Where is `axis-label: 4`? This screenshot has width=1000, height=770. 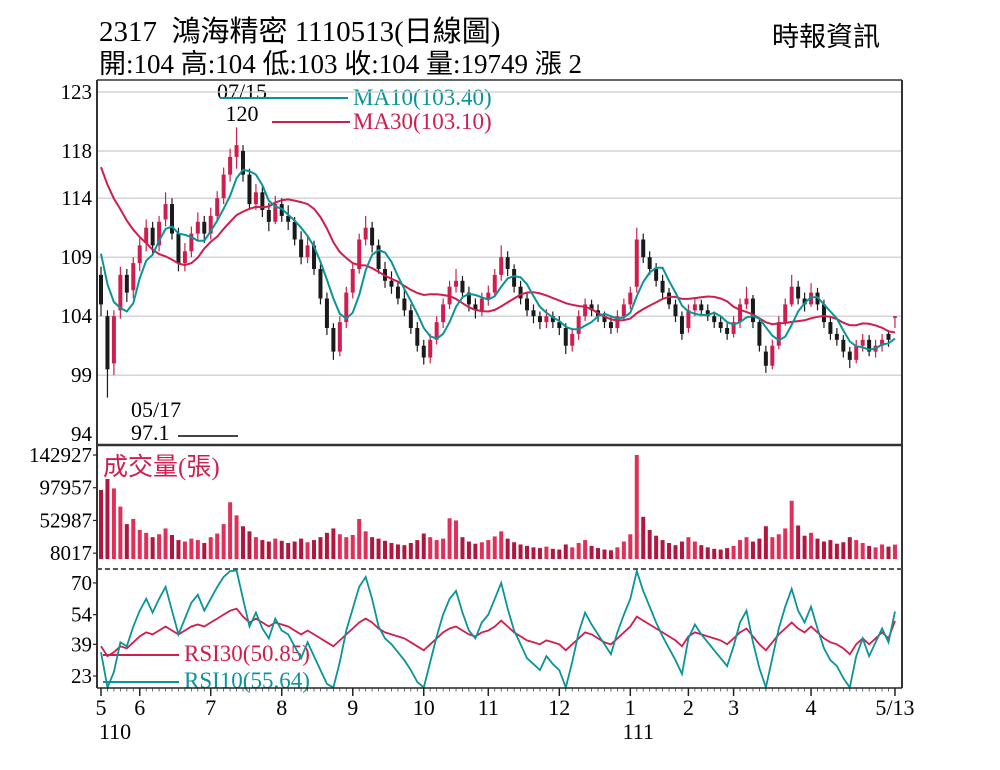
axis-label: 4 is located at coordinates (811, 707).